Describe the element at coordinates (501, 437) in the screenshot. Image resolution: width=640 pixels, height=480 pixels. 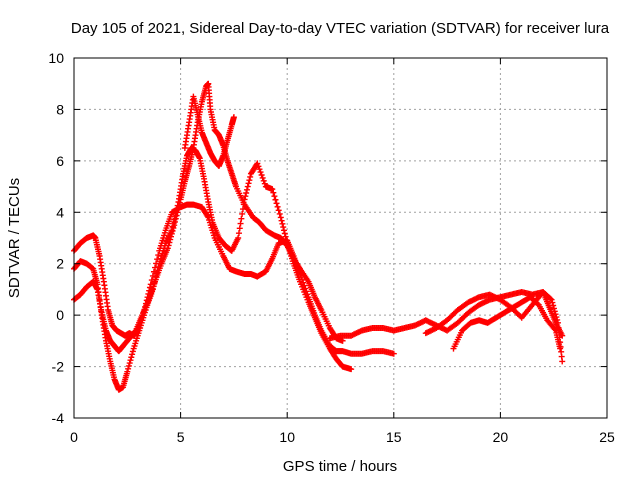
I see `x-tick-label: 20` at that location.